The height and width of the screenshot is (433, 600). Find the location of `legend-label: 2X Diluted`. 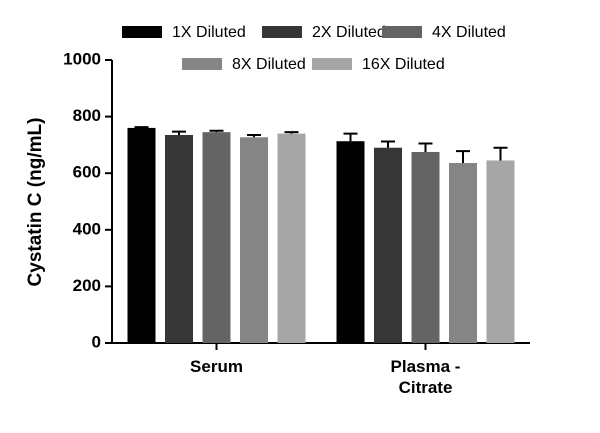

legend-label: 2X Diluted is located at coordinates (349, 32).